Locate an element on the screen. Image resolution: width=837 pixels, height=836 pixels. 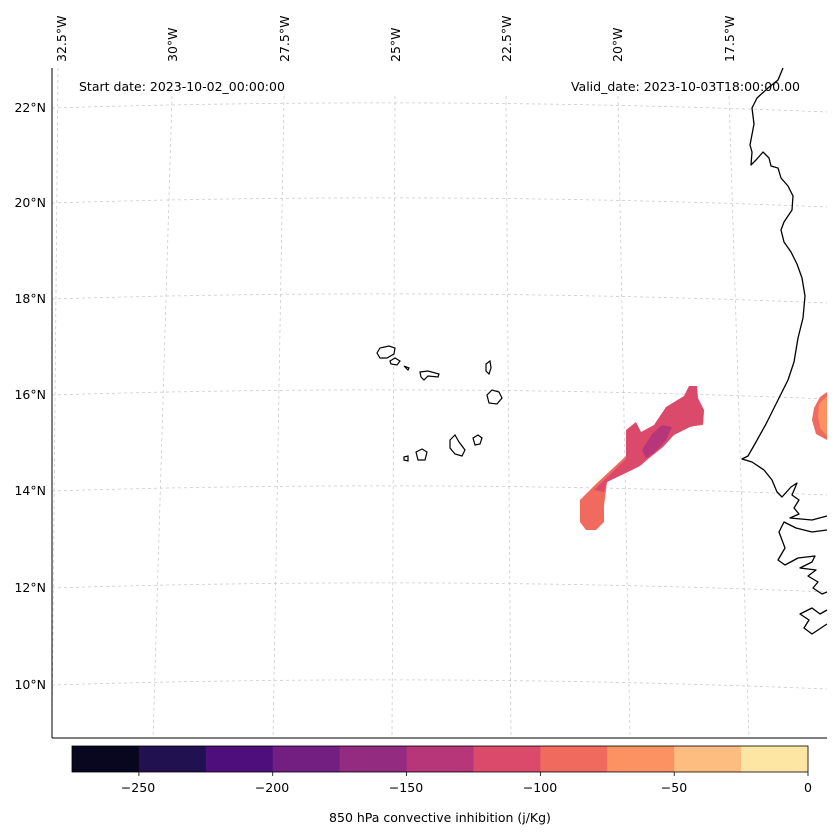
colorbar-tick-label: 0 is located at coordinates (808, 787).